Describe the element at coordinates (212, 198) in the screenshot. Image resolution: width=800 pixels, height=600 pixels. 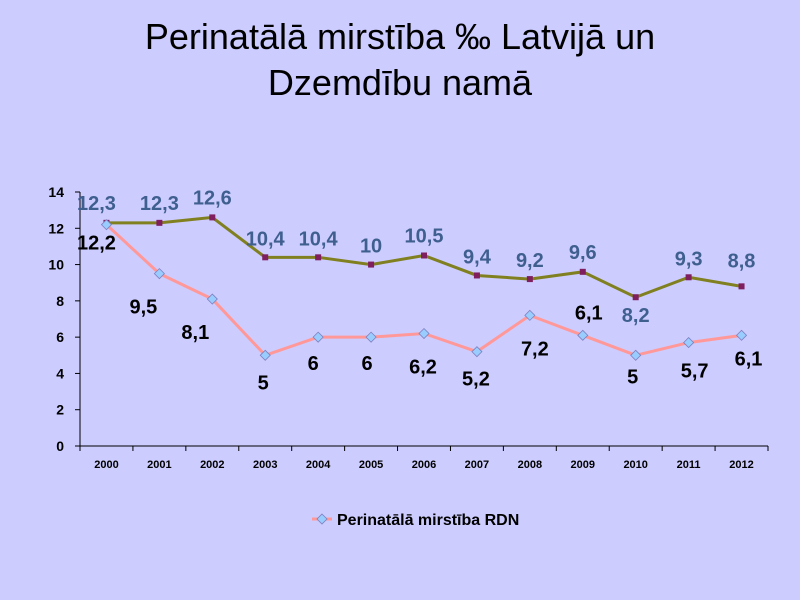
I see `data-label-national: 12,6` at that location.